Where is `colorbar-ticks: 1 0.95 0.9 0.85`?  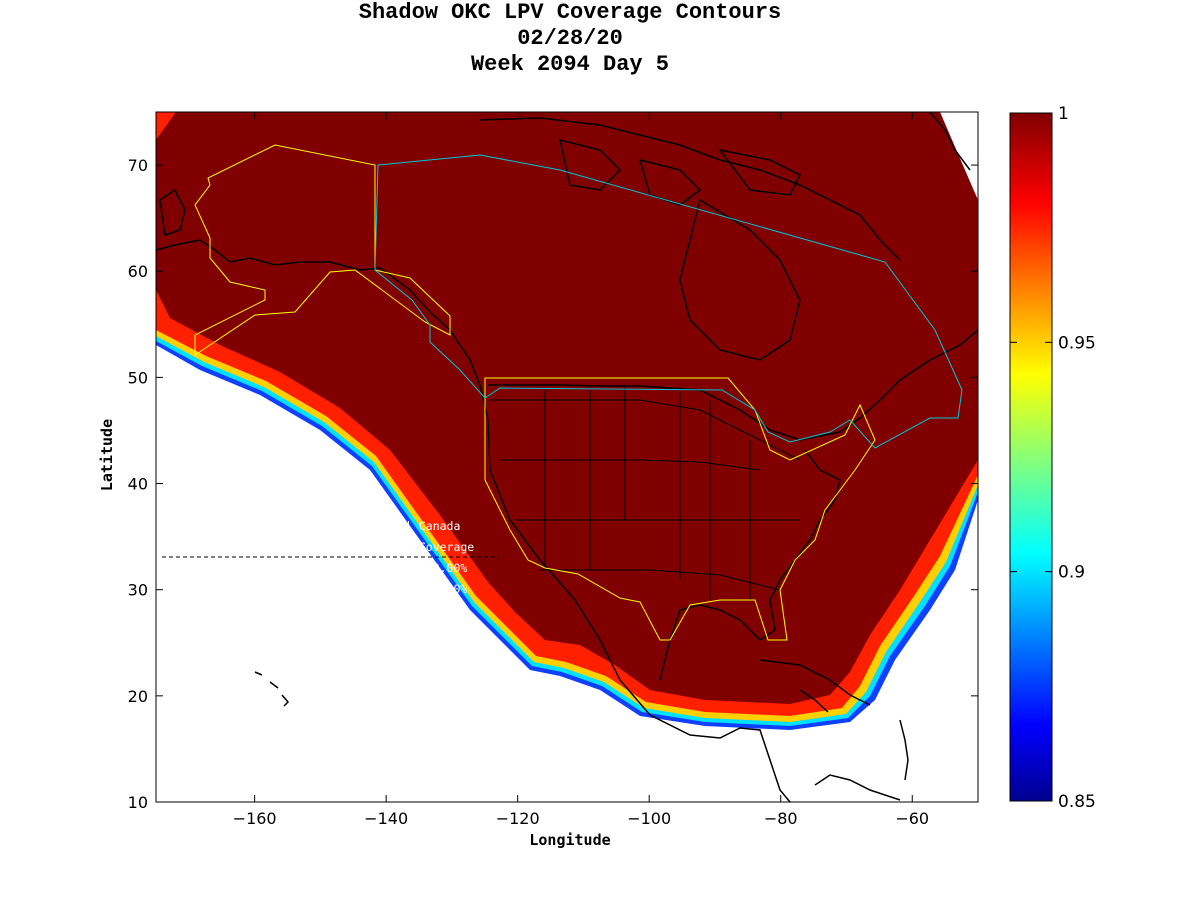
colorbar-ticks: 1 0.95 0.9 0.85 is located at coordinates (1053, 458).